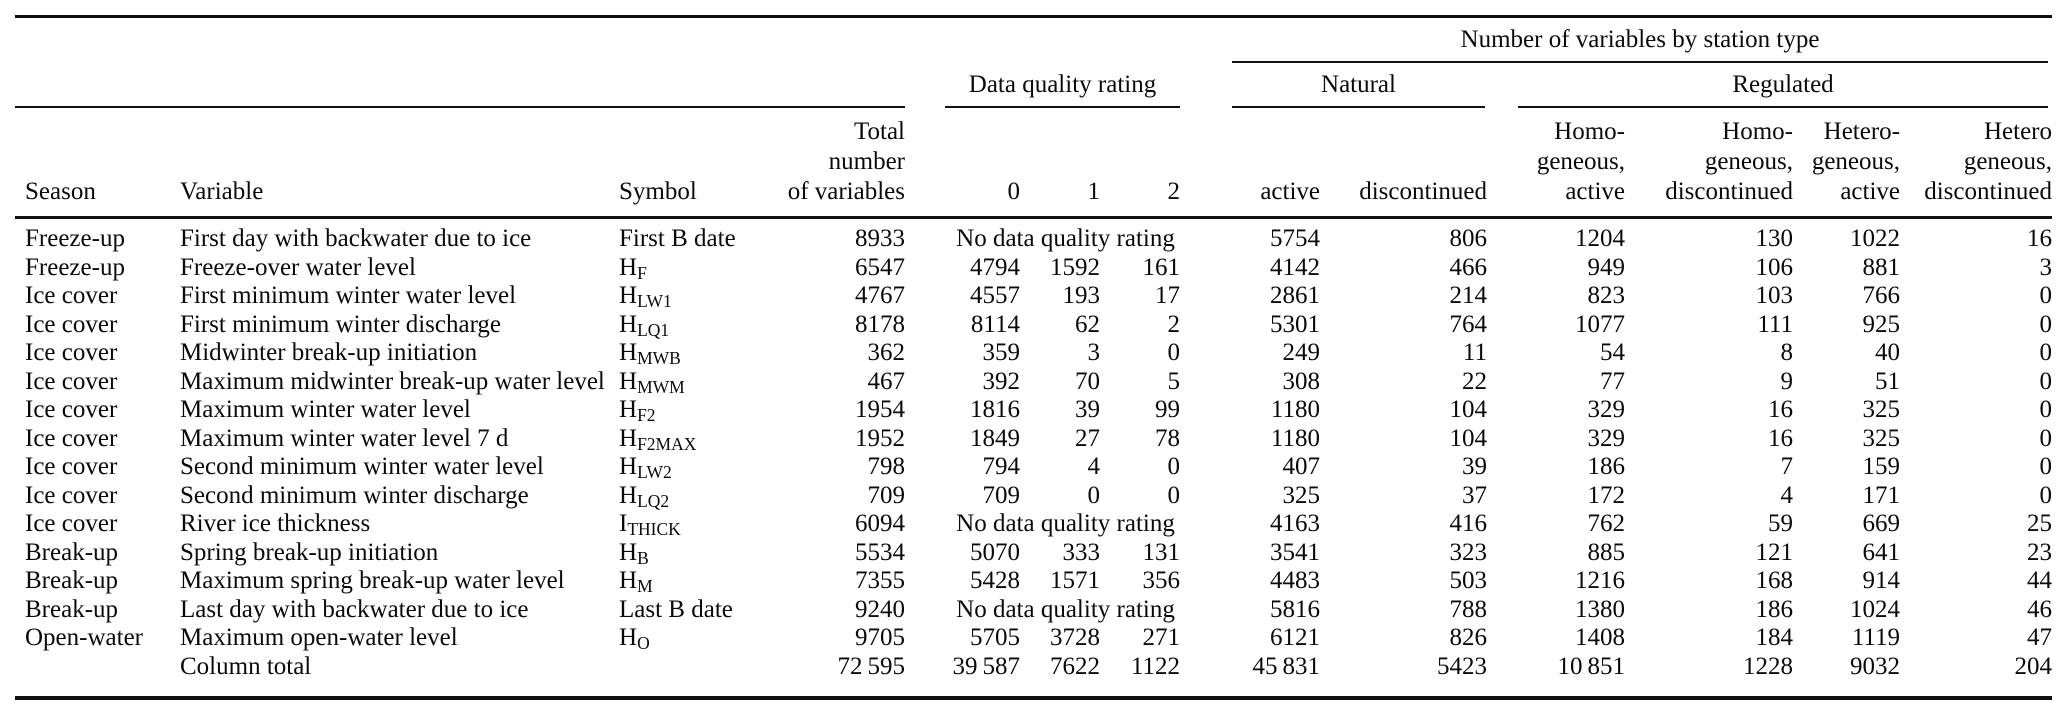  I want to click on cell-variable: Column total, so click(246, 666).